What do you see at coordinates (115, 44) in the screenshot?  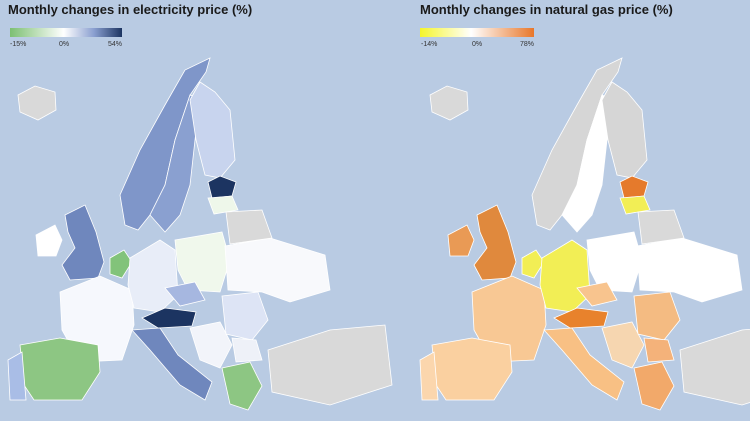 I see `legend-label: 54%` at bounding box center [115, 44].